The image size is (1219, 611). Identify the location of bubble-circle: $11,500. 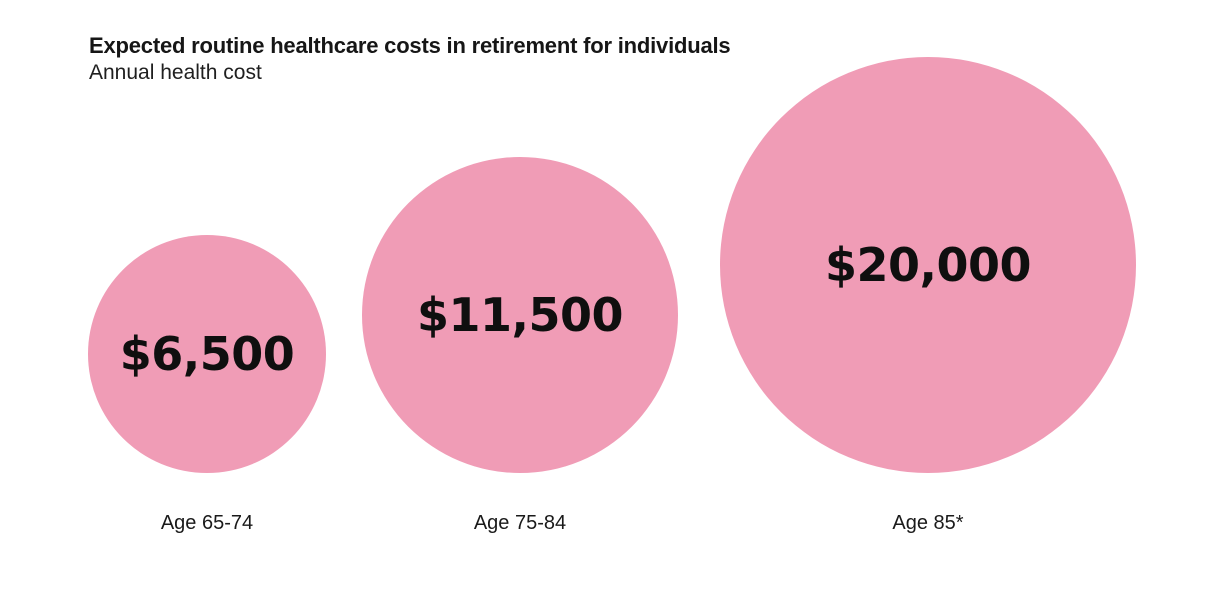
(520, 315).